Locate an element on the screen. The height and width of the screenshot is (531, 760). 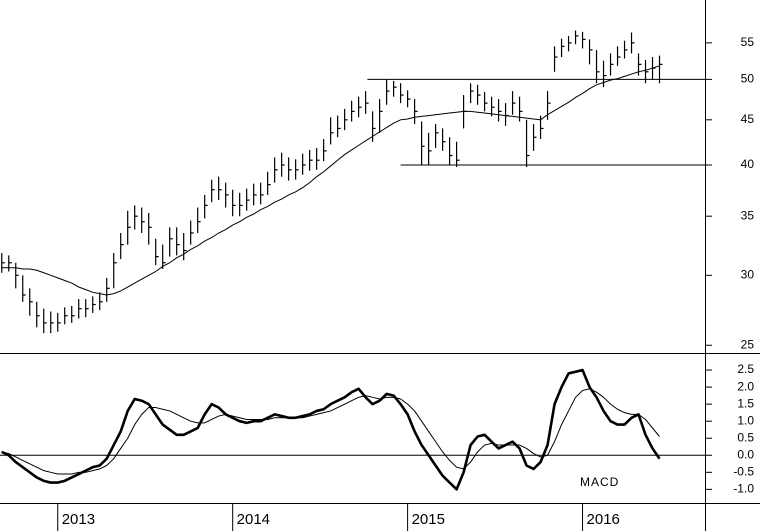
y-tick-label: 1.5 is located at coordinates (745, 403).